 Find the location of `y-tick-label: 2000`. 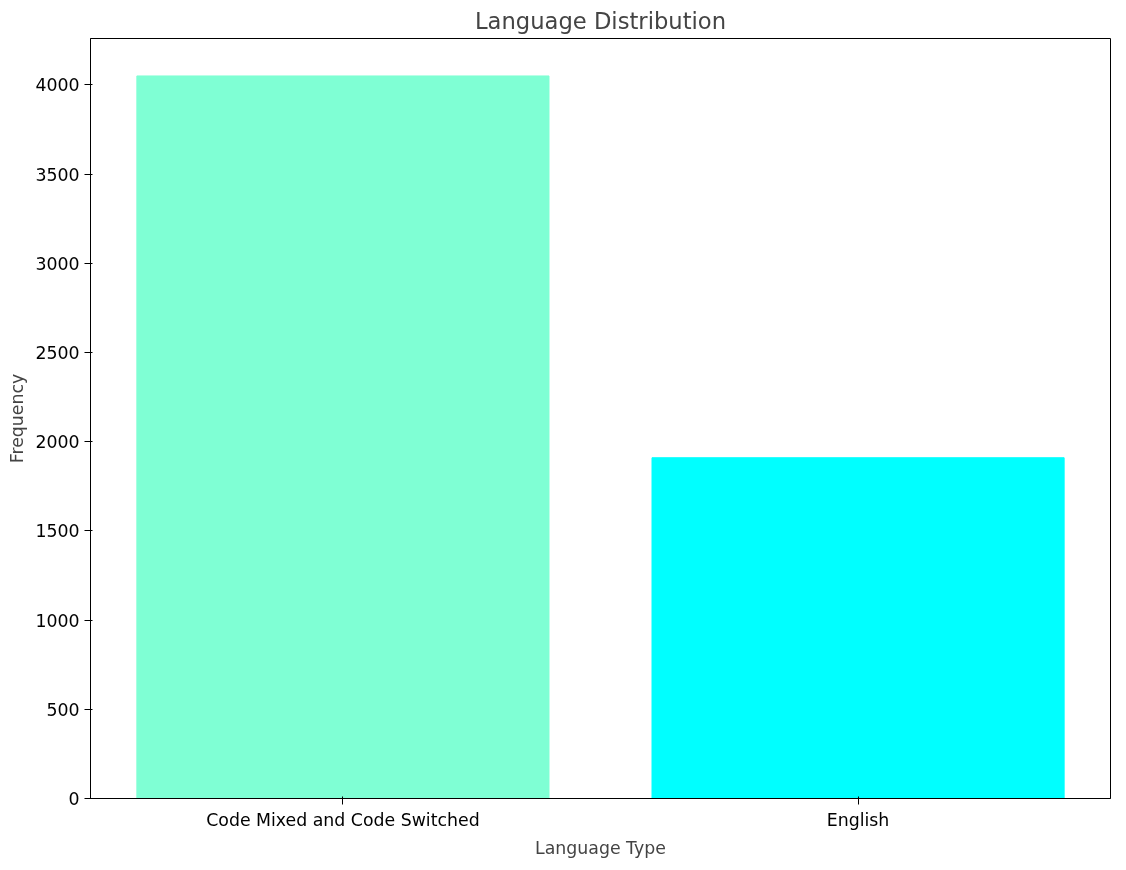

y-tick-label: 2000 is located at coordinates (57, 442).